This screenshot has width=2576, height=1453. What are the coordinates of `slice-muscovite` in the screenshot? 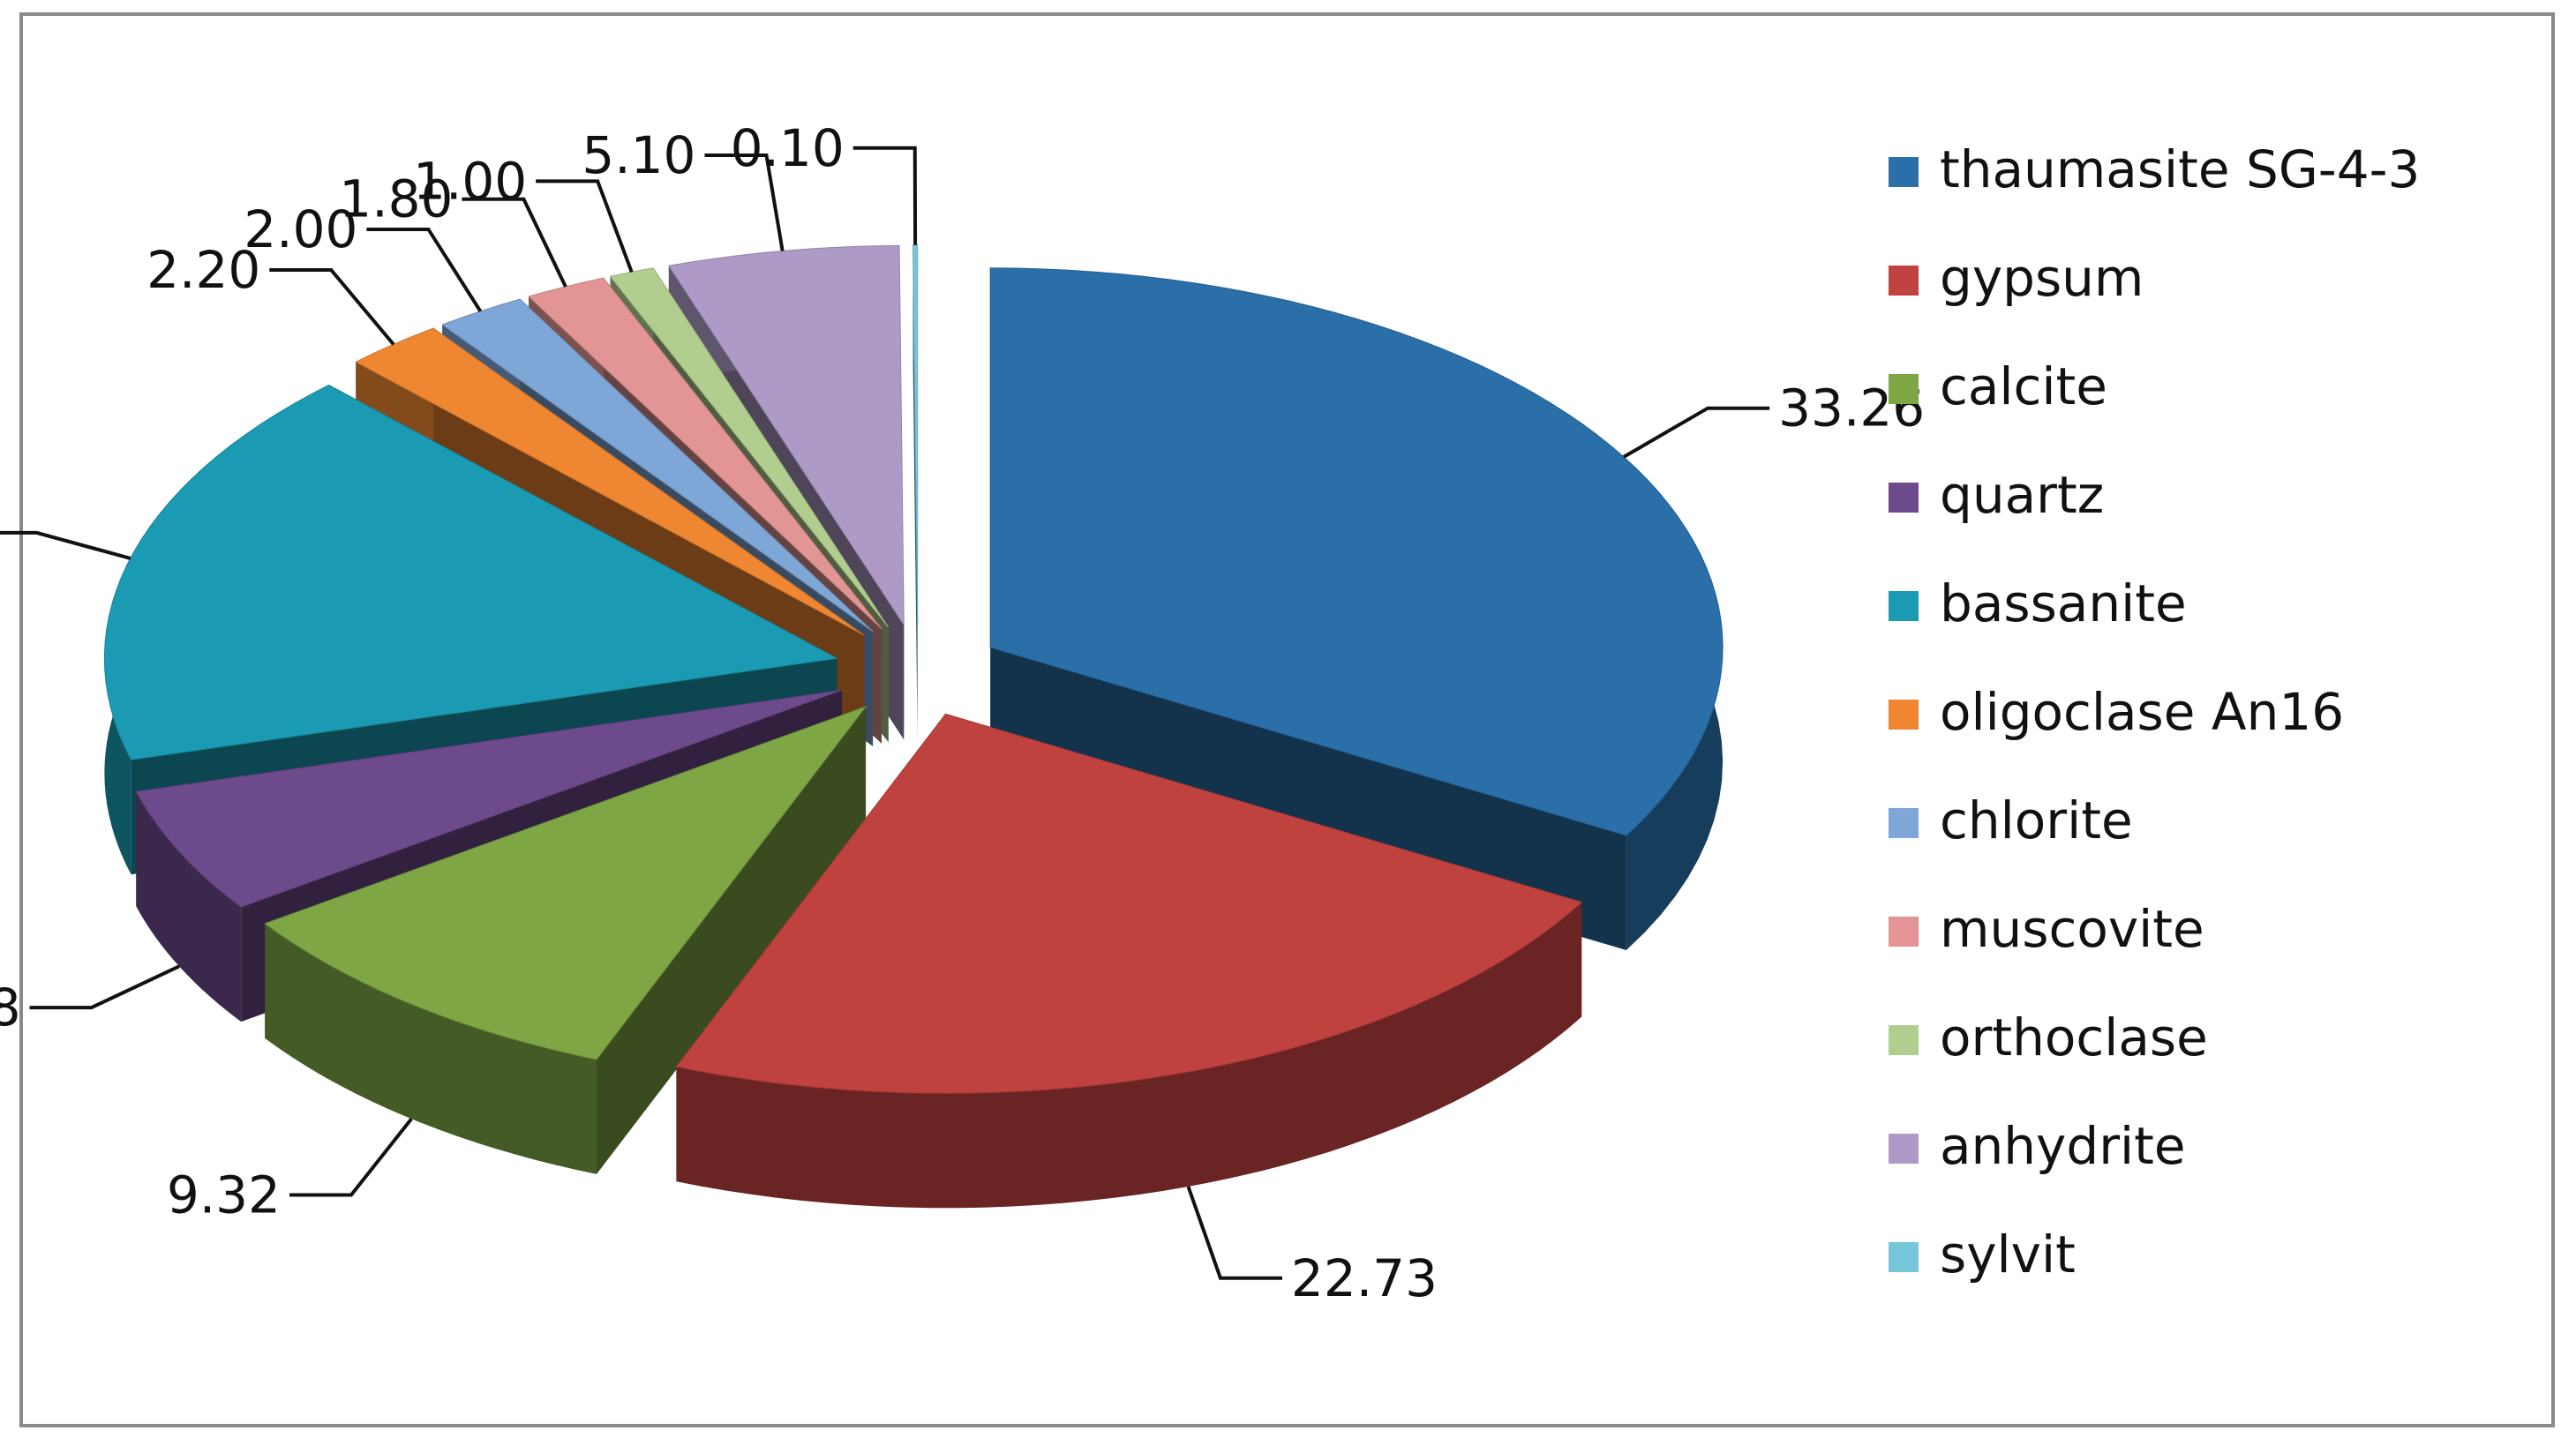 It's located at (705, 453).